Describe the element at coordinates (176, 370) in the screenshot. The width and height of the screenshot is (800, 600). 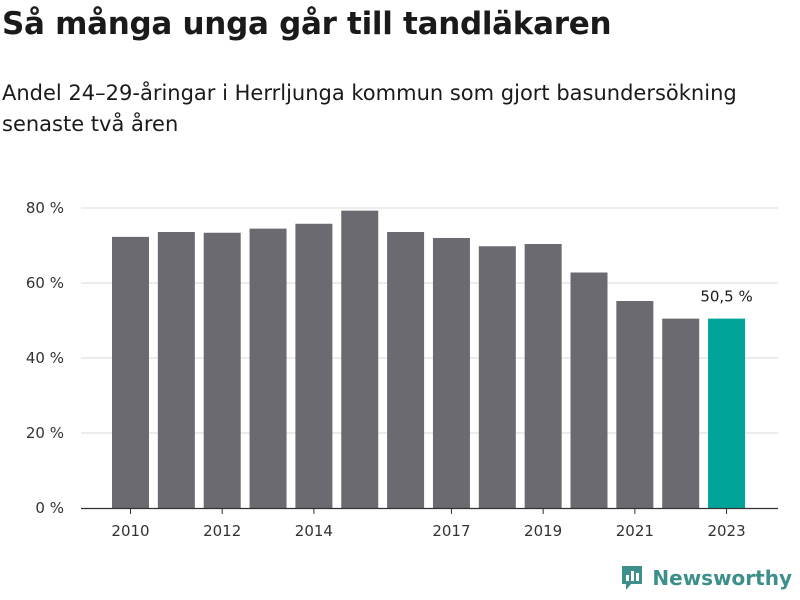
I see `bar-2011` at that location.